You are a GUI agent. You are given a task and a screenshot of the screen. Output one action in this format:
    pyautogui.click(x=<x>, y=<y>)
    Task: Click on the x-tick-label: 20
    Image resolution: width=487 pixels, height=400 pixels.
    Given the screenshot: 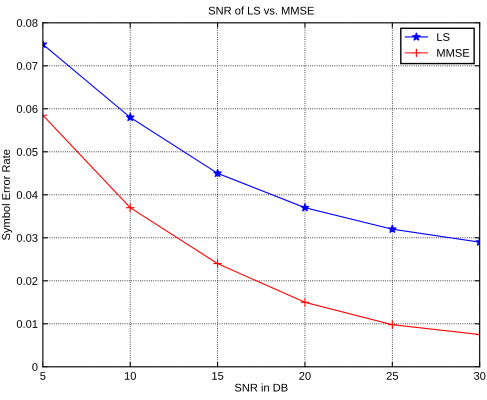 What is the action you would take?
    pyautogui.click(x=305, y=376)
    